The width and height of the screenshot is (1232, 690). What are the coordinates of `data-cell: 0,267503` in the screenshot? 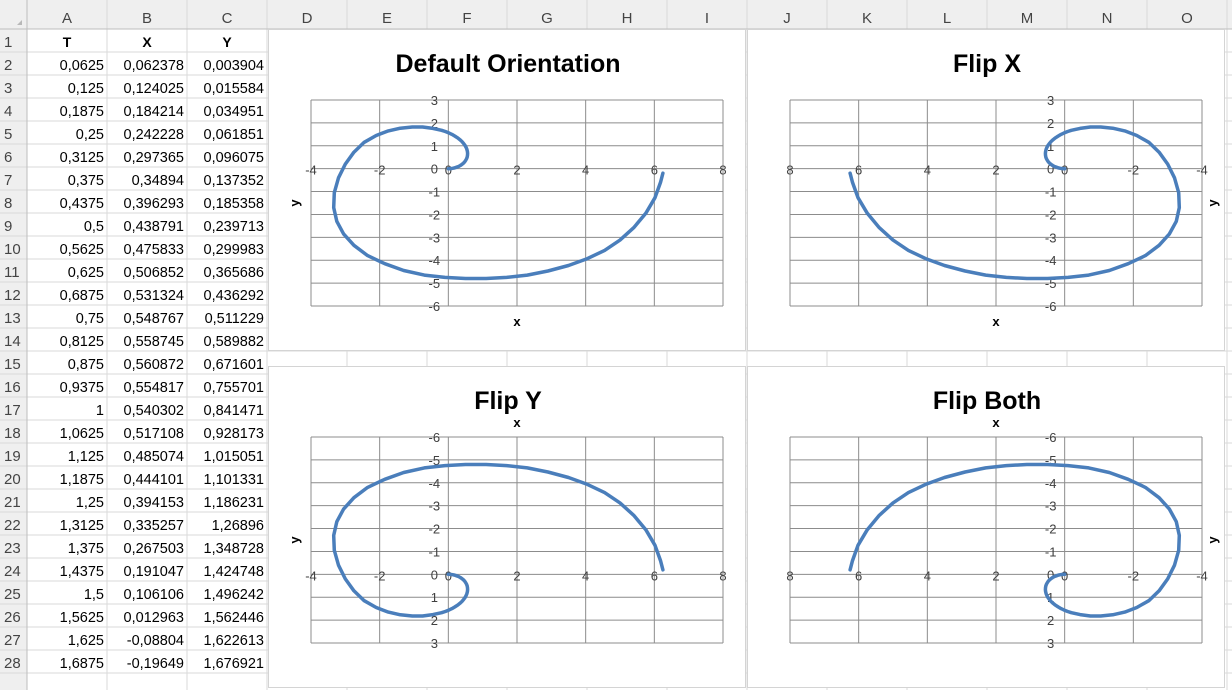 It's located at (154, 549).